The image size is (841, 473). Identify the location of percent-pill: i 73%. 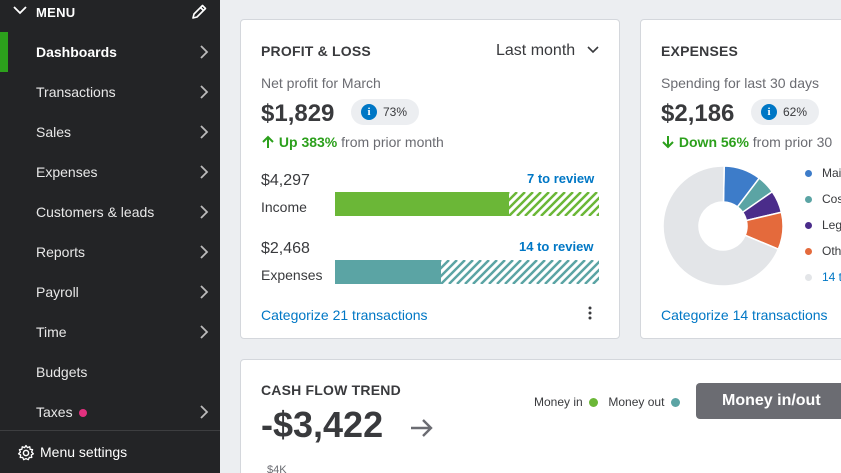
(385, 112).